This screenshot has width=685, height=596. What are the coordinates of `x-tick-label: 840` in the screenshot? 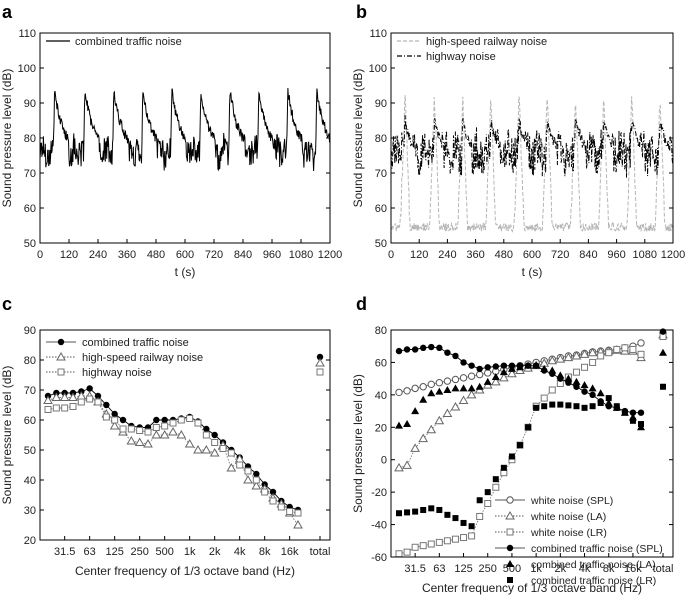 It's located at (243, 255).